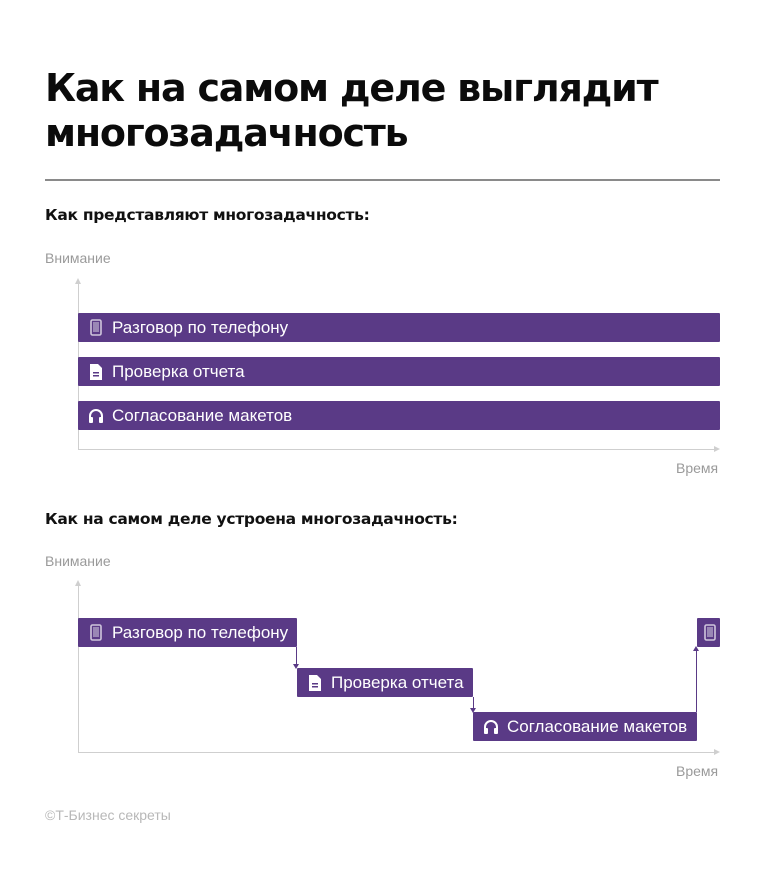 This screenshot has height=891, width=764. Describe the element at coordinates (78, 281) in the screenshot. I see `section1-y-axis-arrow` at that location.